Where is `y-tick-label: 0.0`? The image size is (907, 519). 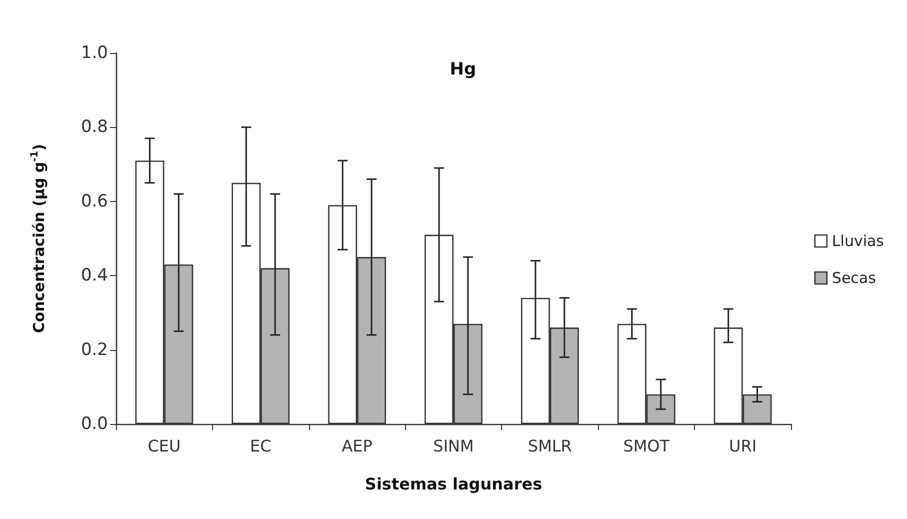
y-tick-label: 0.0 is located at coordinates (94, 424).